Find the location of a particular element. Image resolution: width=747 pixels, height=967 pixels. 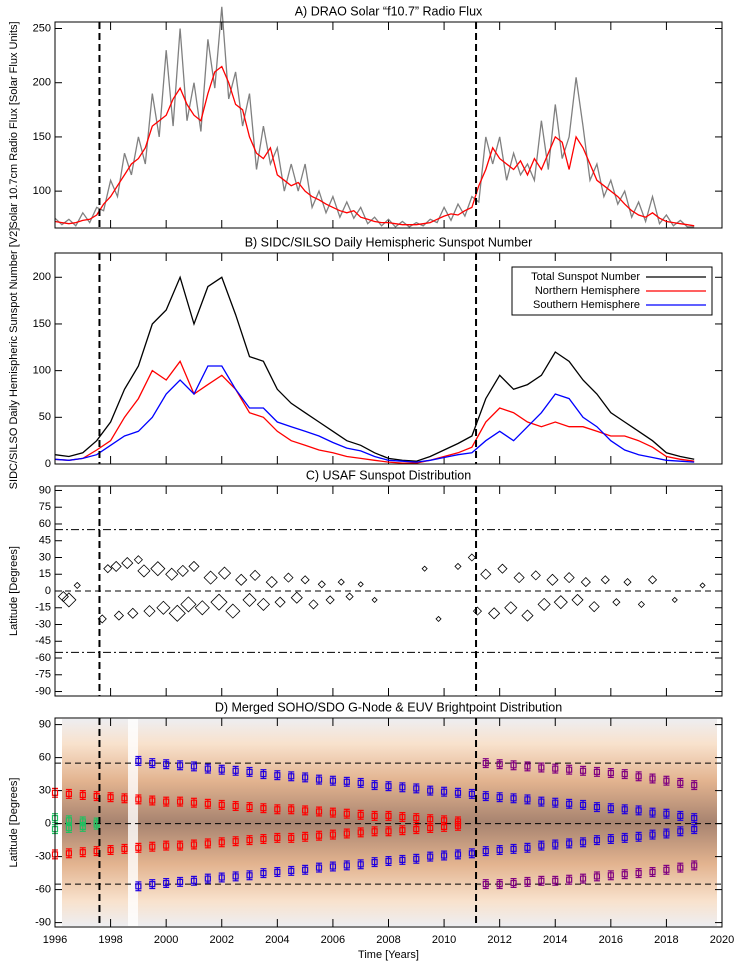

y-tick-label: -60 is located at coordinates (43, 658).